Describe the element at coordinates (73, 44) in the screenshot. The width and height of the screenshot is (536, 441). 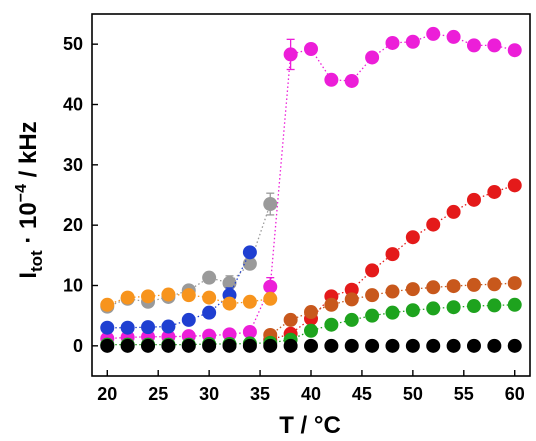
I see `y-tick-label: 50` at that location.